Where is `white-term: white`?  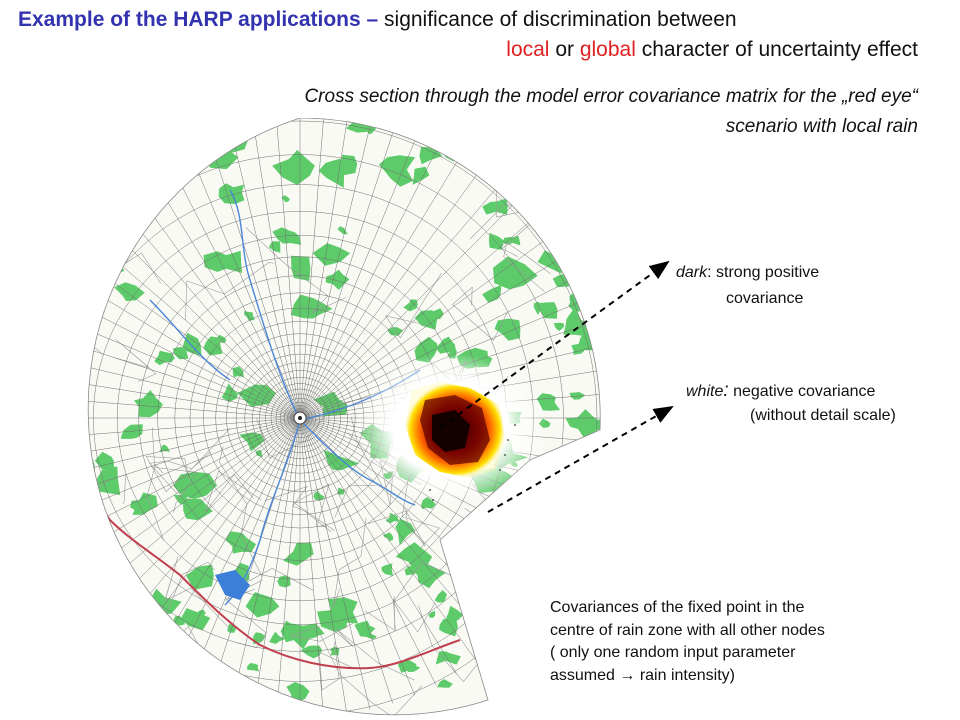
white-term: white is located at coordinates (705, 391).